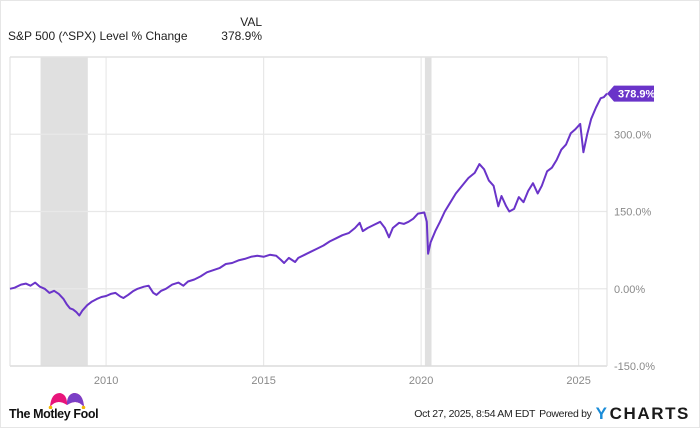 This screenshot has width=700, height=428. I want to click on ycharts-logo: Y CHARTS, so click(643, 414).